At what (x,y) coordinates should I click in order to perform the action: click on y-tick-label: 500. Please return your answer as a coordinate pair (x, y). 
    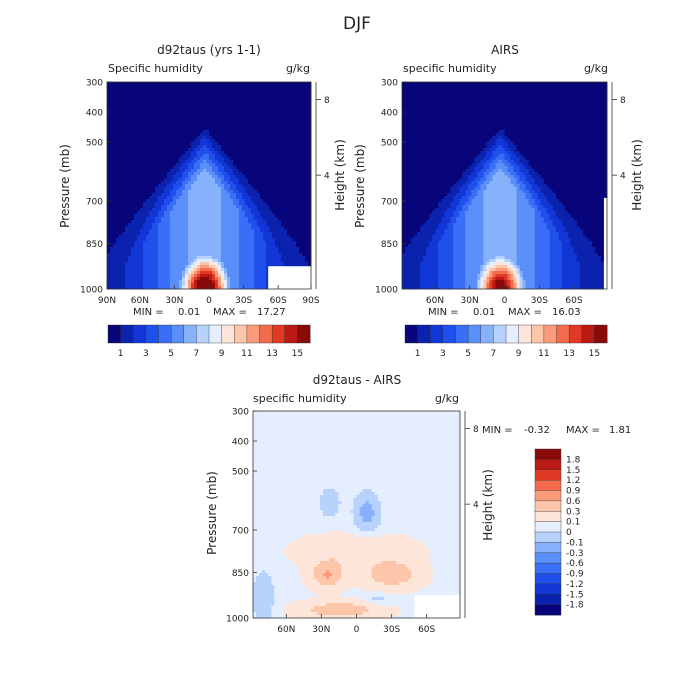
    Looking at the image, I should click on (94, 144).